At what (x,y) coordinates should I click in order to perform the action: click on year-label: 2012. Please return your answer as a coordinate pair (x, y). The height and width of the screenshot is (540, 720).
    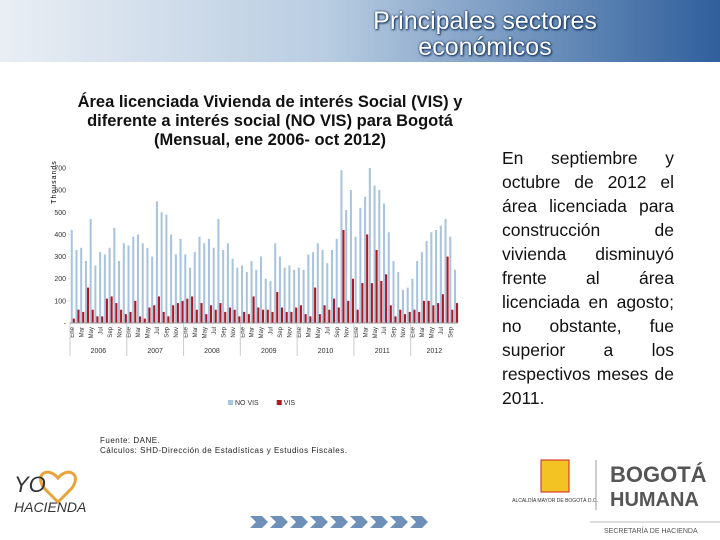
    Looking at the image, I should click on (435, 351).